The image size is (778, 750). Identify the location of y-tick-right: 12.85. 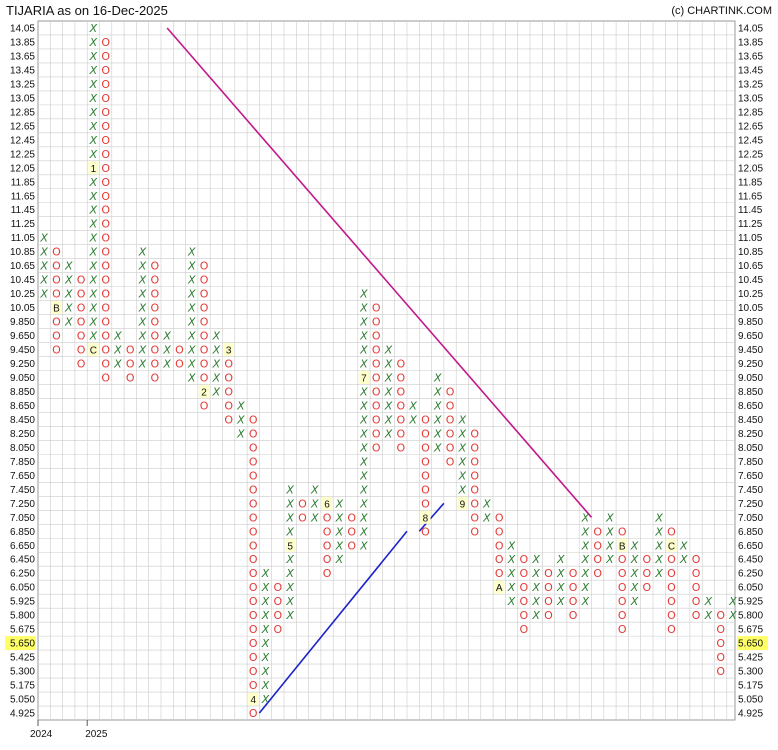
(750, 112).